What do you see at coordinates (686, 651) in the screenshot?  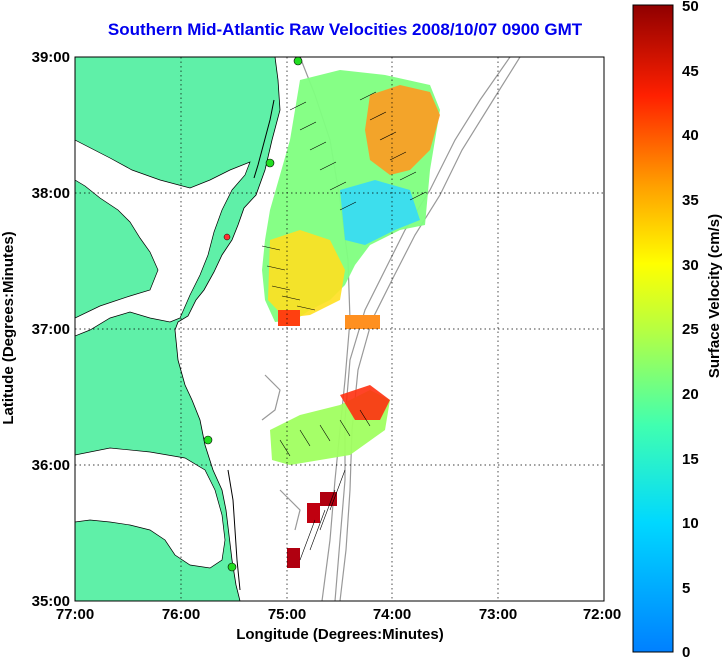 I see `colorbar-tick-label: 0` at bounding box center [686, 651].